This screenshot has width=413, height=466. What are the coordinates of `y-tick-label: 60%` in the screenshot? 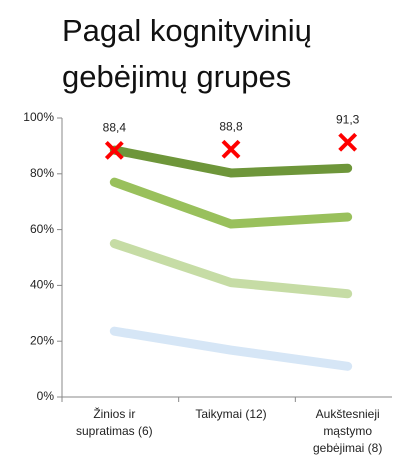 It's located at (42, 229).